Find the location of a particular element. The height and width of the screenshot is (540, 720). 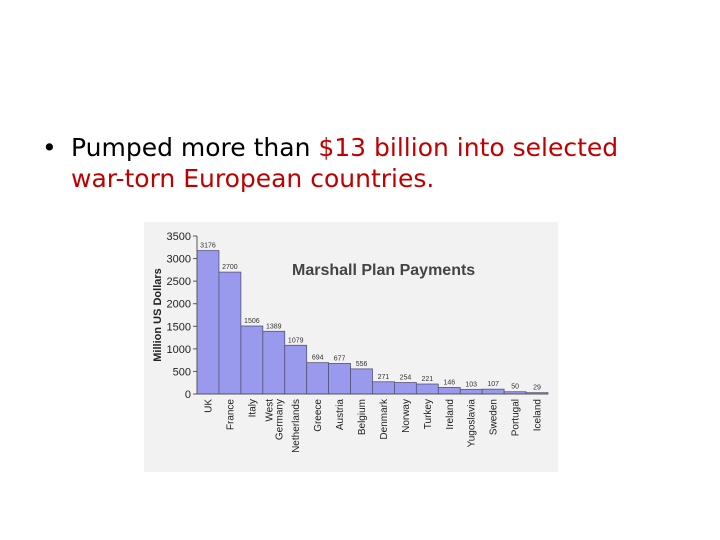

bar-value-label: 271 is located at coordinates (384, 377).